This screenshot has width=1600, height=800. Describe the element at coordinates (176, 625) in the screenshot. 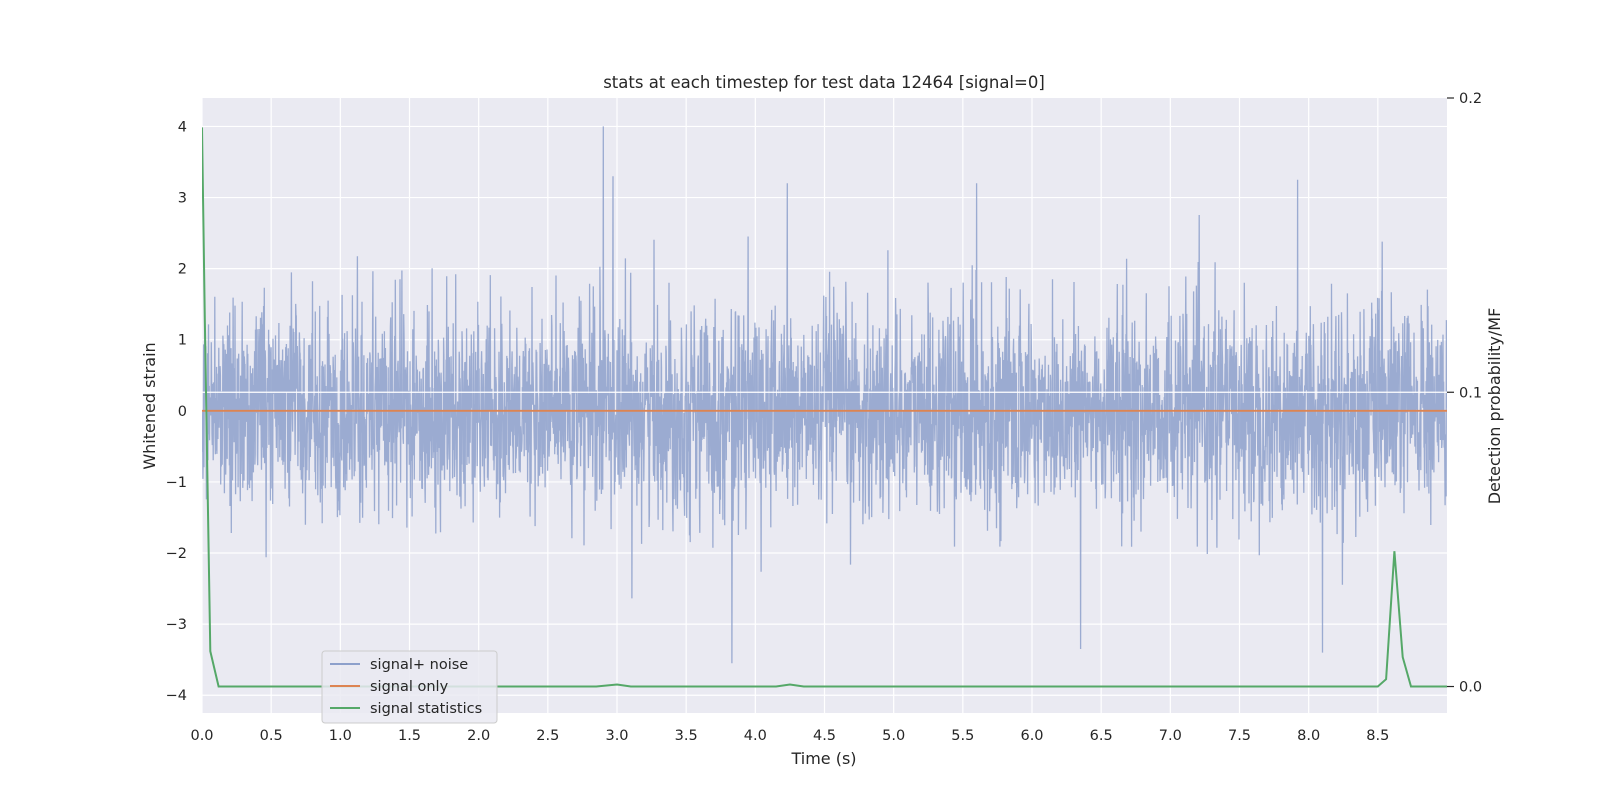

I see `y-tick-label: −3` at that location.